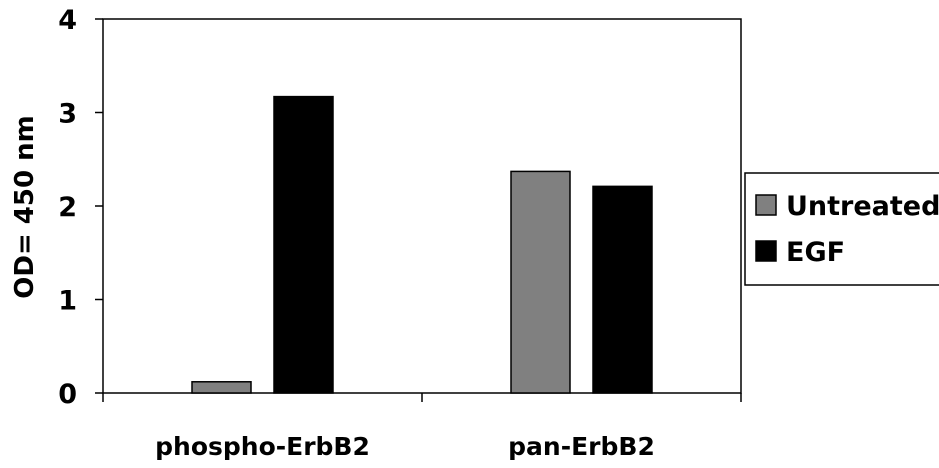  What do you see at coordinates (67, 394) in the screenshot?
I see `y-tick-label: 0` at bounding box center [67, 394].